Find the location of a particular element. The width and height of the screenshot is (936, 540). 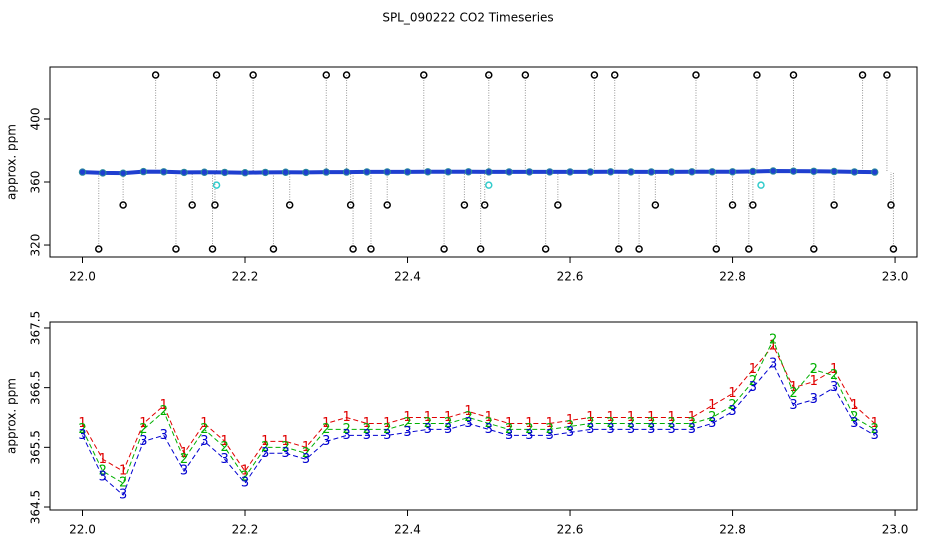

chart-title: SPL_090222 CO2 Timeseries is located at coordinates (467, 18).